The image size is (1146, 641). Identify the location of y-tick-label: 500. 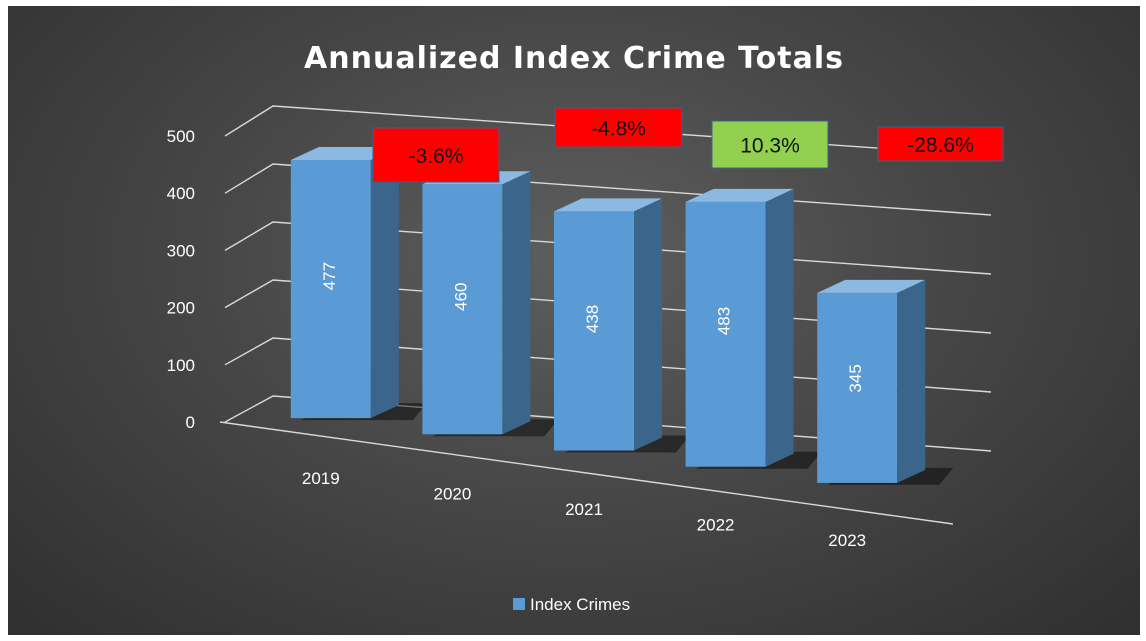
(181, 136).